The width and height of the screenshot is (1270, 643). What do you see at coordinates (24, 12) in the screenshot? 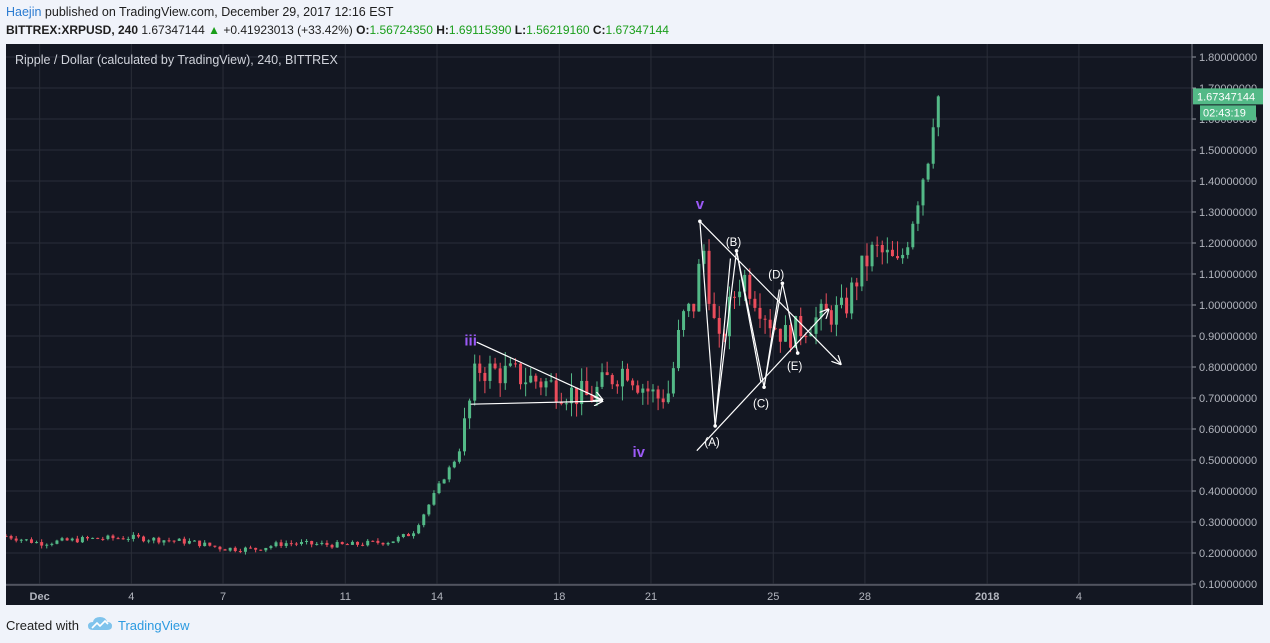
I see `author-link: Haejin` at bounding box center [24, 12].